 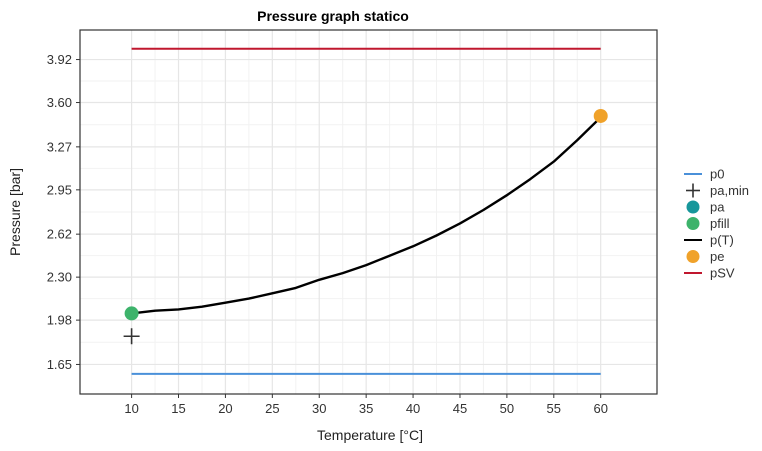 I want to click on legend-item-pe: pe, so click(x=705, y=256).